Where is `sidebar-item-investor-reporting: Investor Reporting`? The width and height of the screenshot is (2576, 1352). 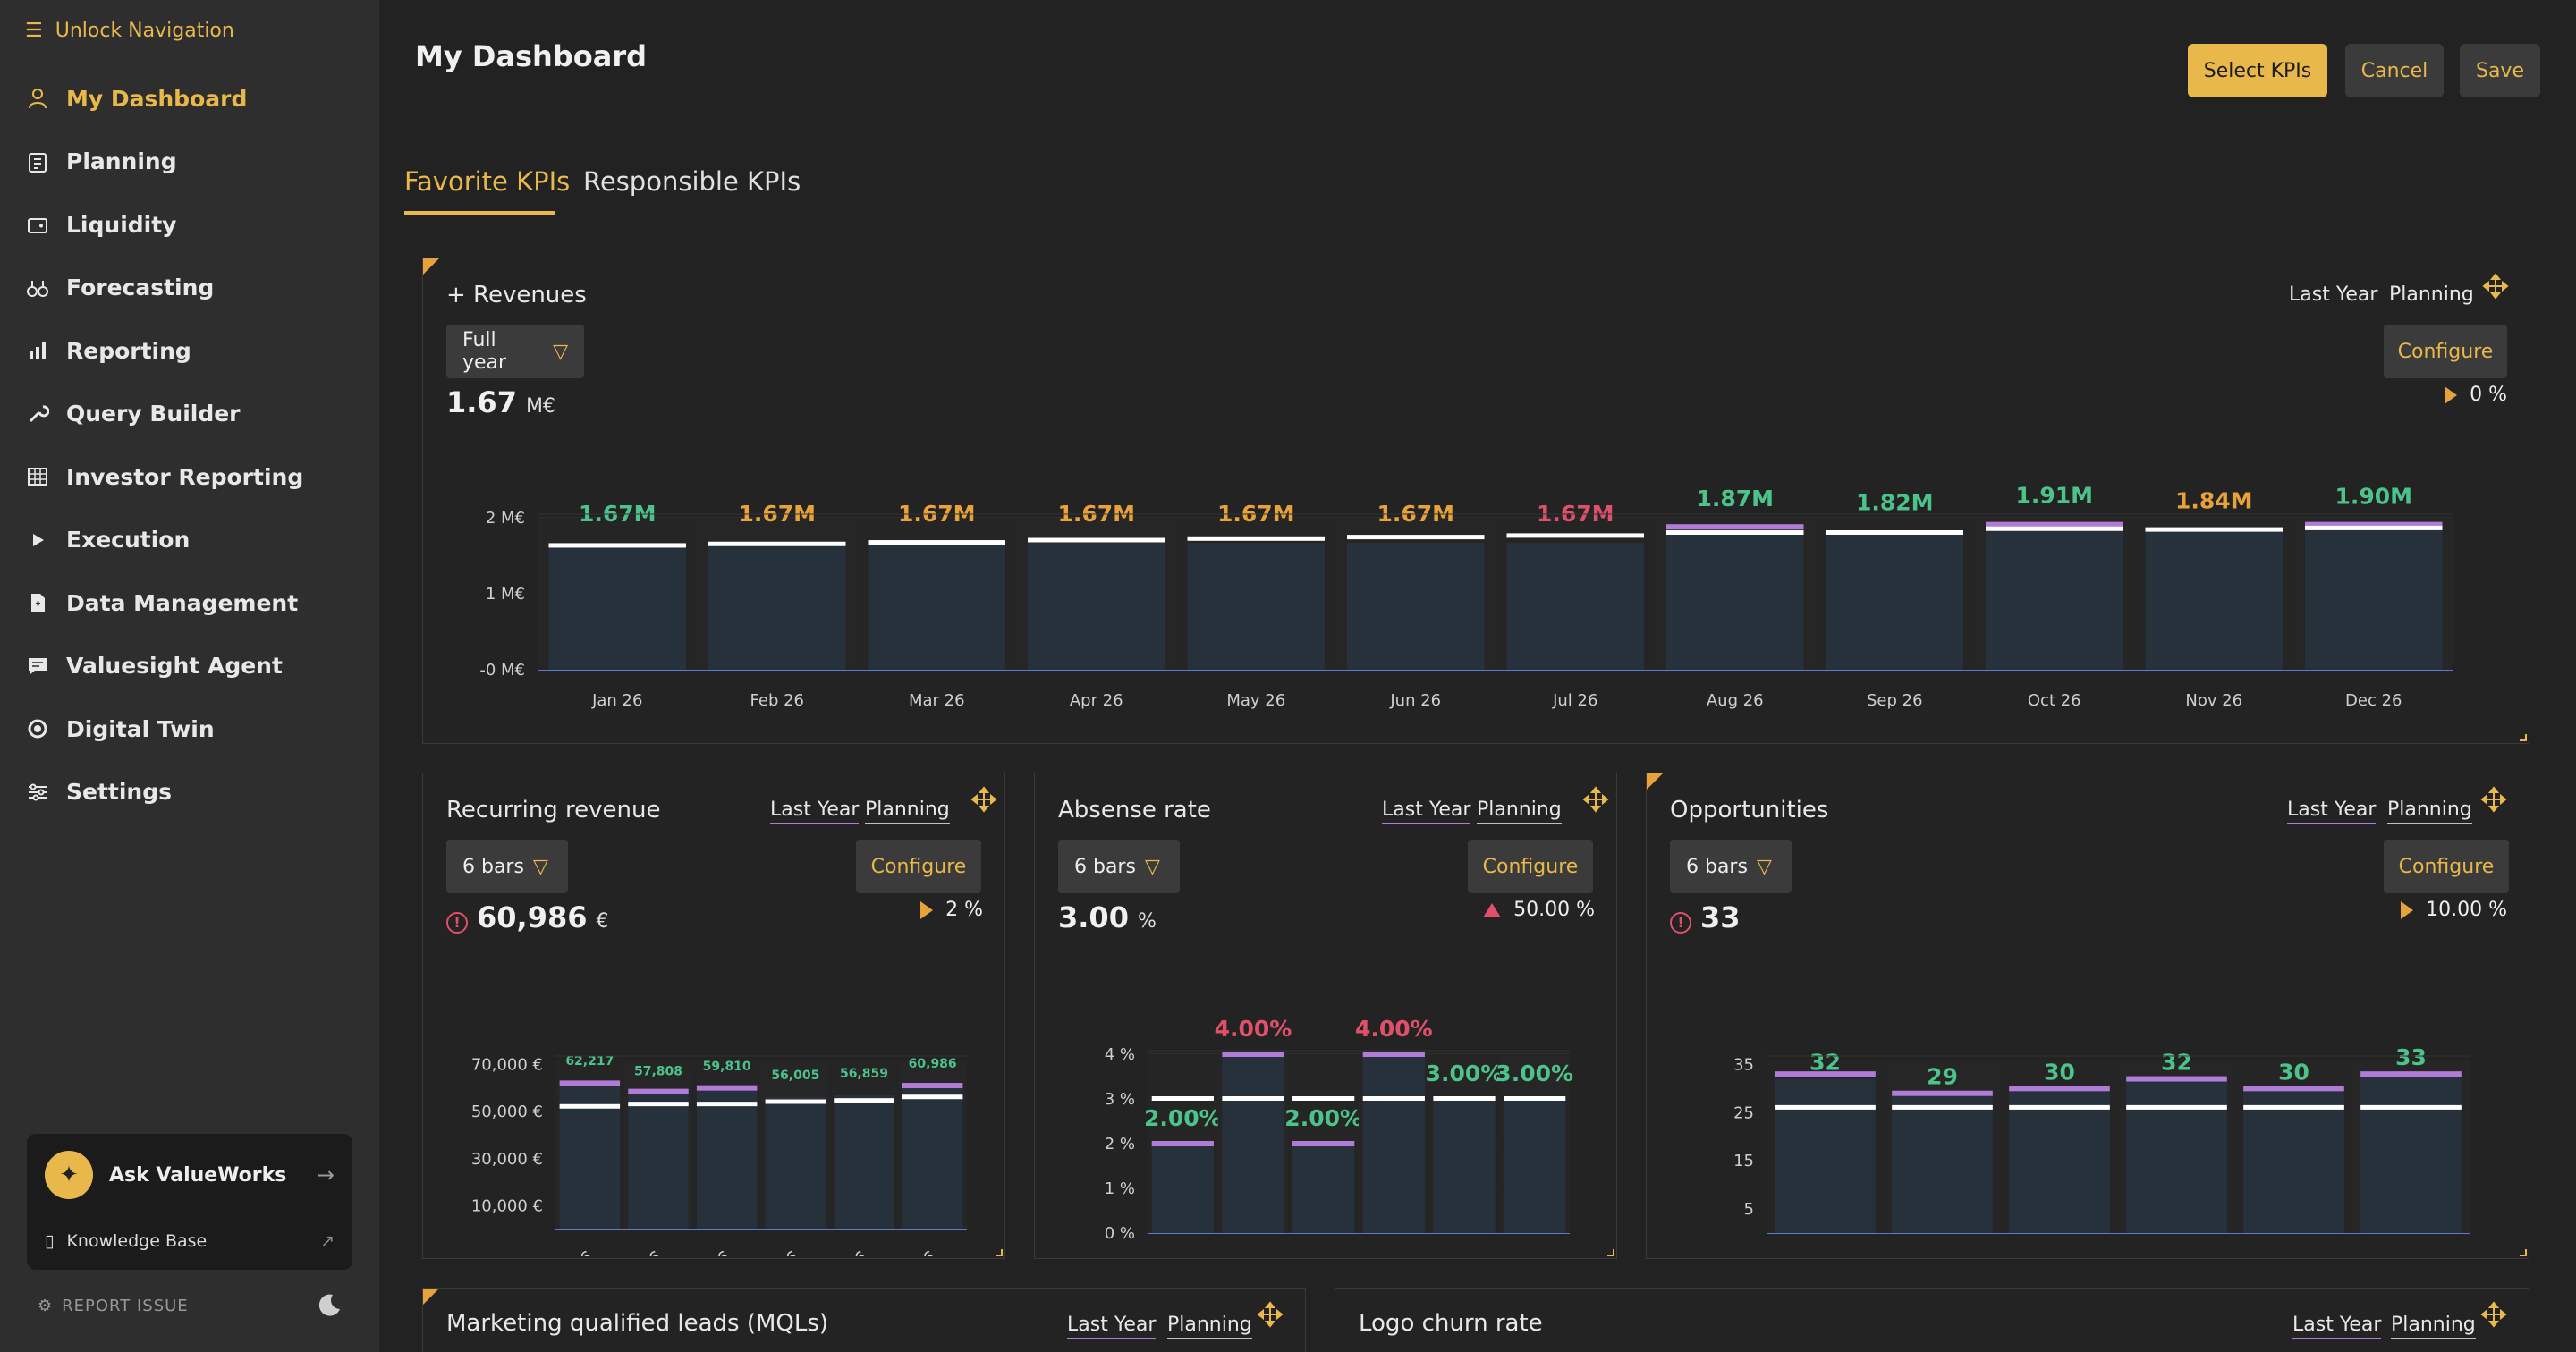
sidebar-item-investor-reporting: Investor Reporting is located at coordinates (164, 476).